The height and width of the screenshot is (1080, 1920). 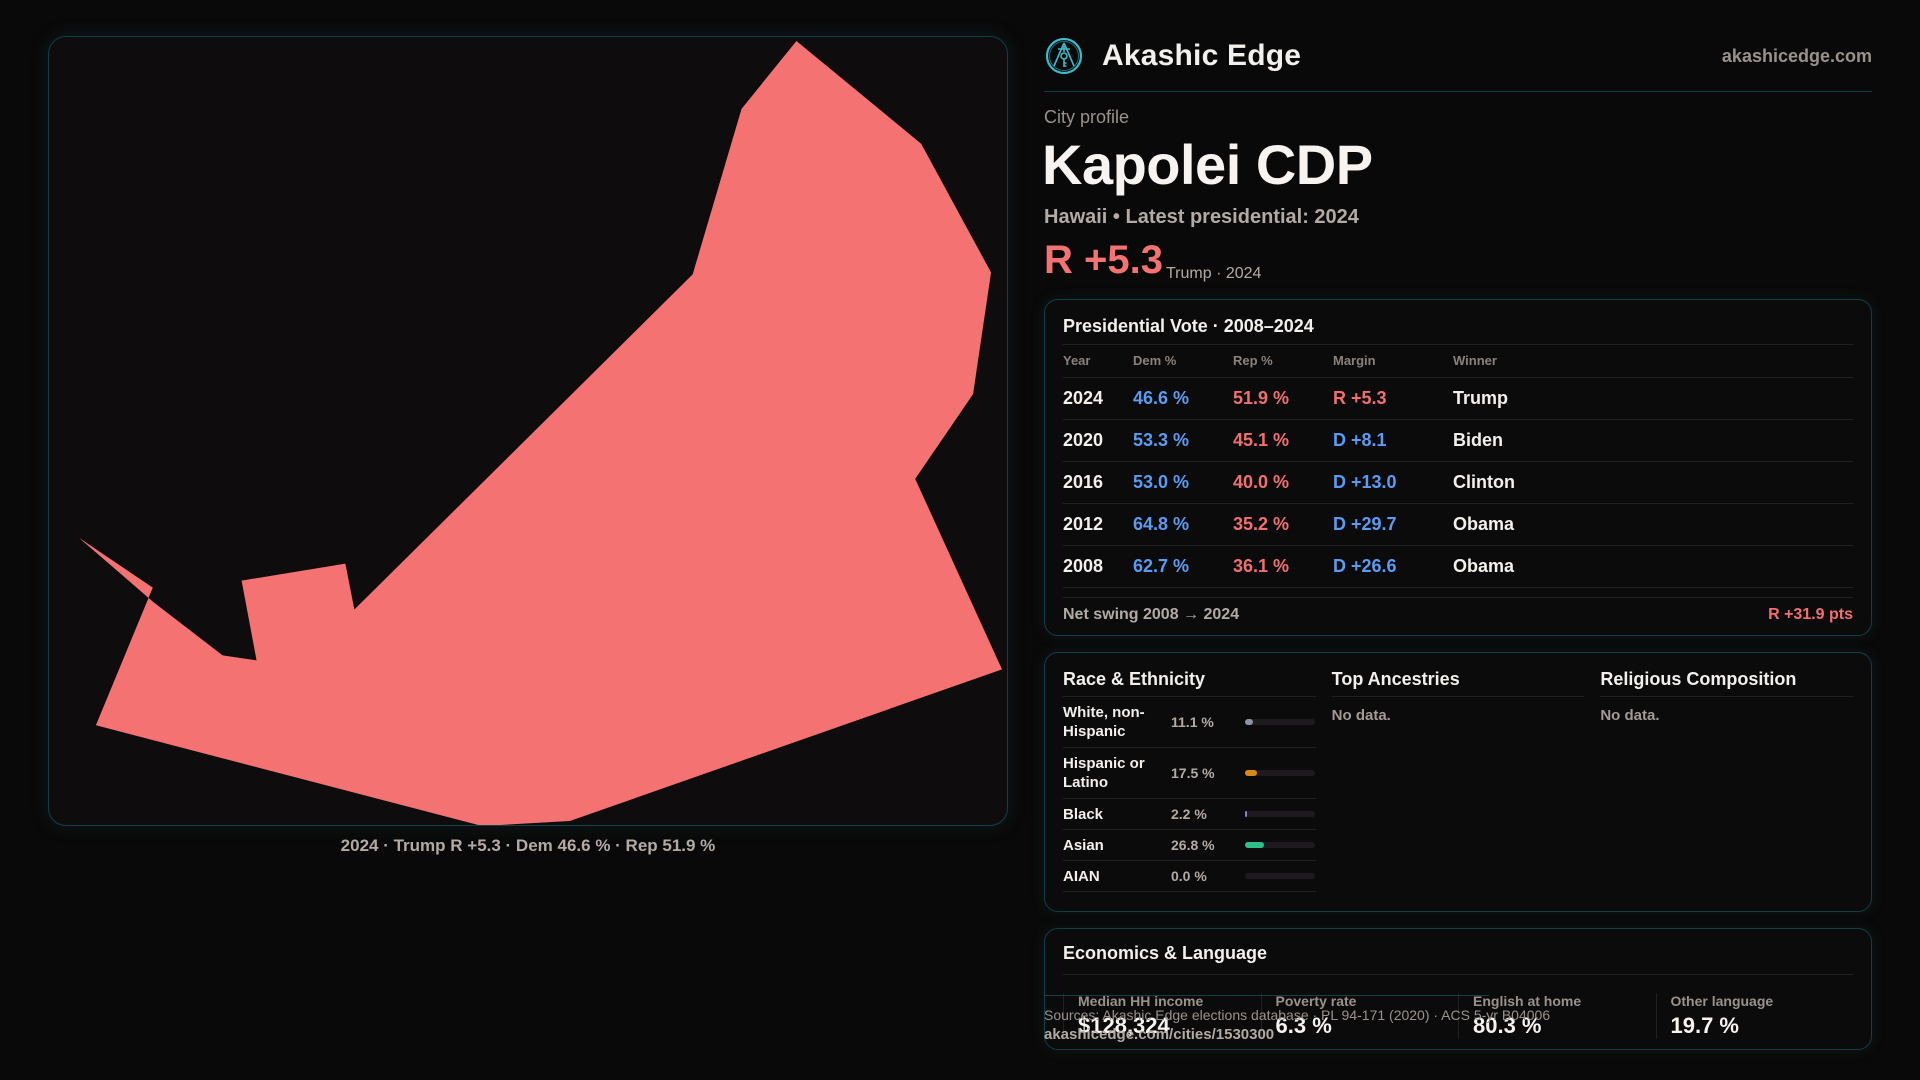 I want to click on rep-cell: 45.1 %, so click(x=1283, y=440).